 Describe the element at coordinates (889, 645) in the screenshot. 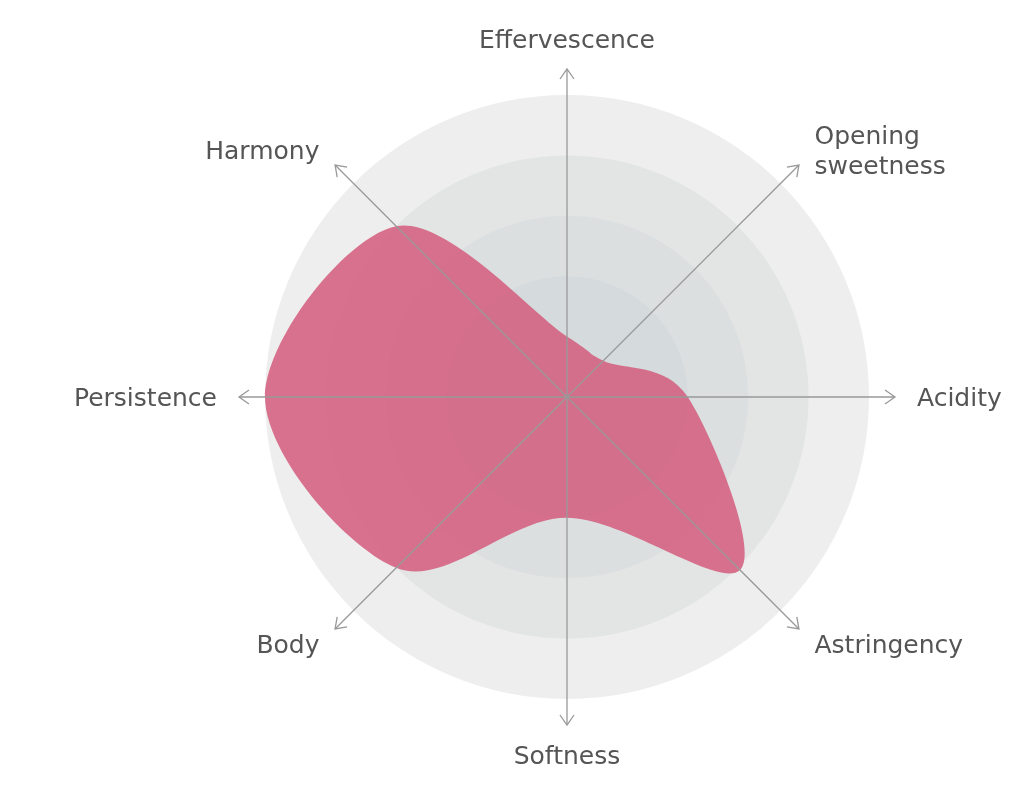

I see `spoke-label: Astringency` at that location.